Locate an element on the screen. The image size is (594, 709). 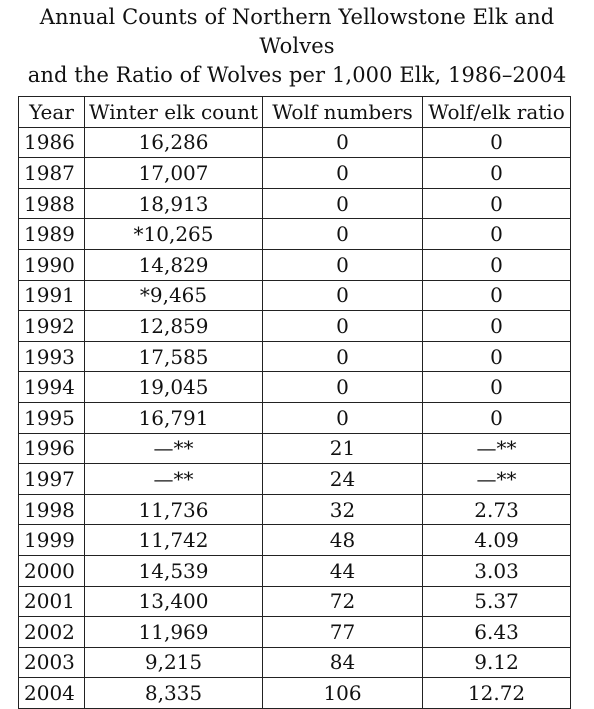
cell-wolf-elk-ratio: 3.03 is located at coordinates (497, 570).